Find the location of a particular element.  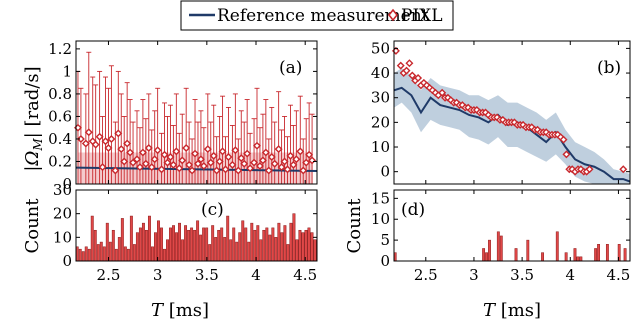

y-tick-label: 0.6 is located at coordinates (60, 116).